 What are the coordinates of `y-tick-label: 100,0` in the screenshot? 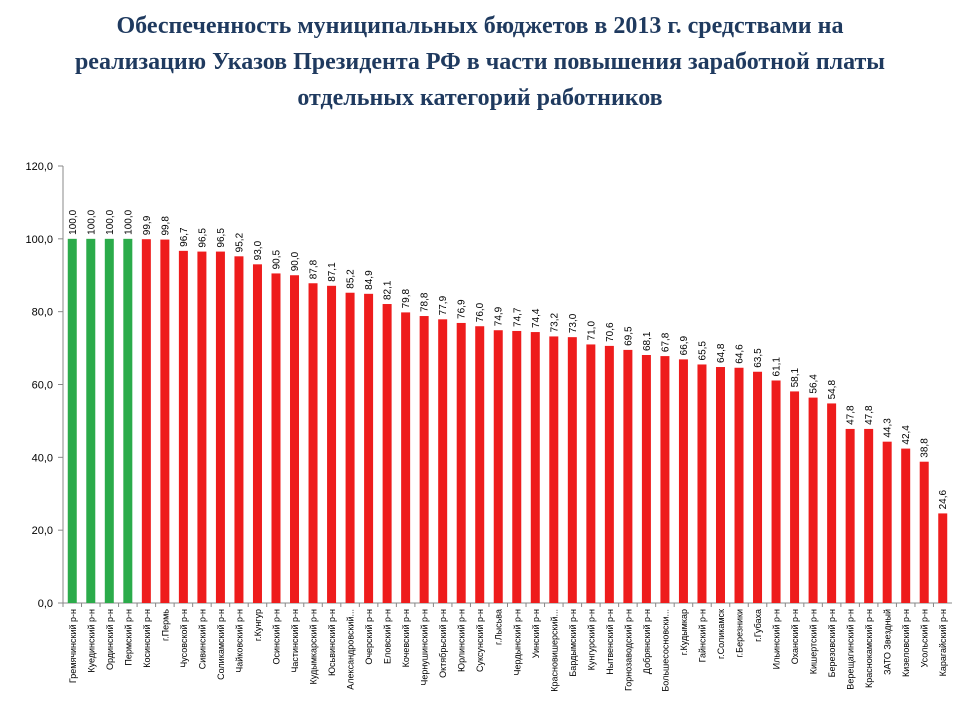 It's located at (39, 240).